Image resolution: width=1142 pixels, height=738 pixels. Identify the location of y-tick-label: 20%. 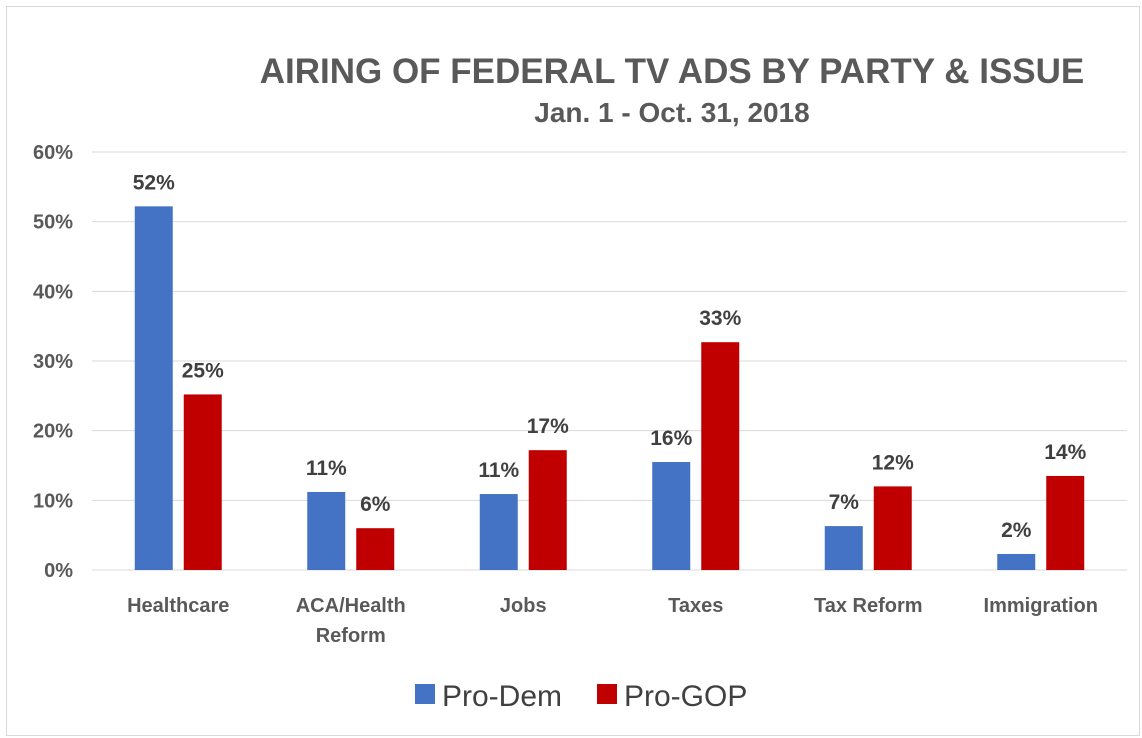
(53, 432).